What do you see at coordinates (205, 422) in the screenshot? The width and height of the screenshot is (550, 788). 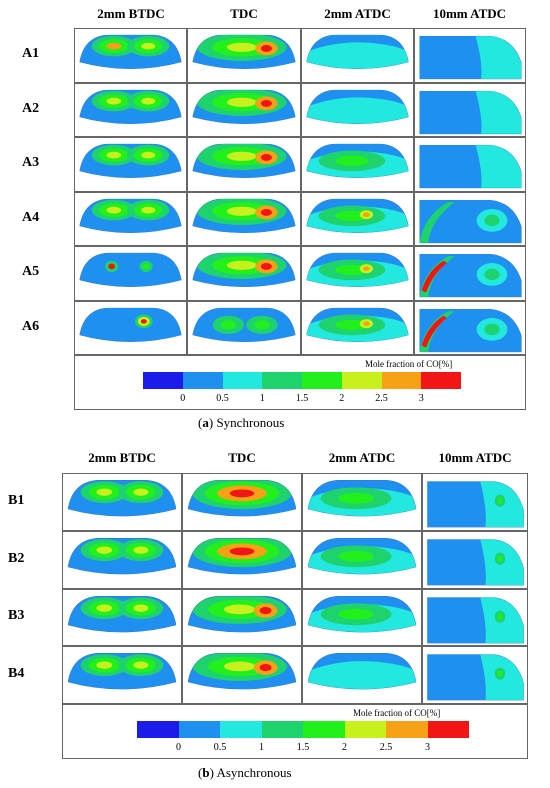 I see `caption-letter: a` at bounding box center [205, 422].